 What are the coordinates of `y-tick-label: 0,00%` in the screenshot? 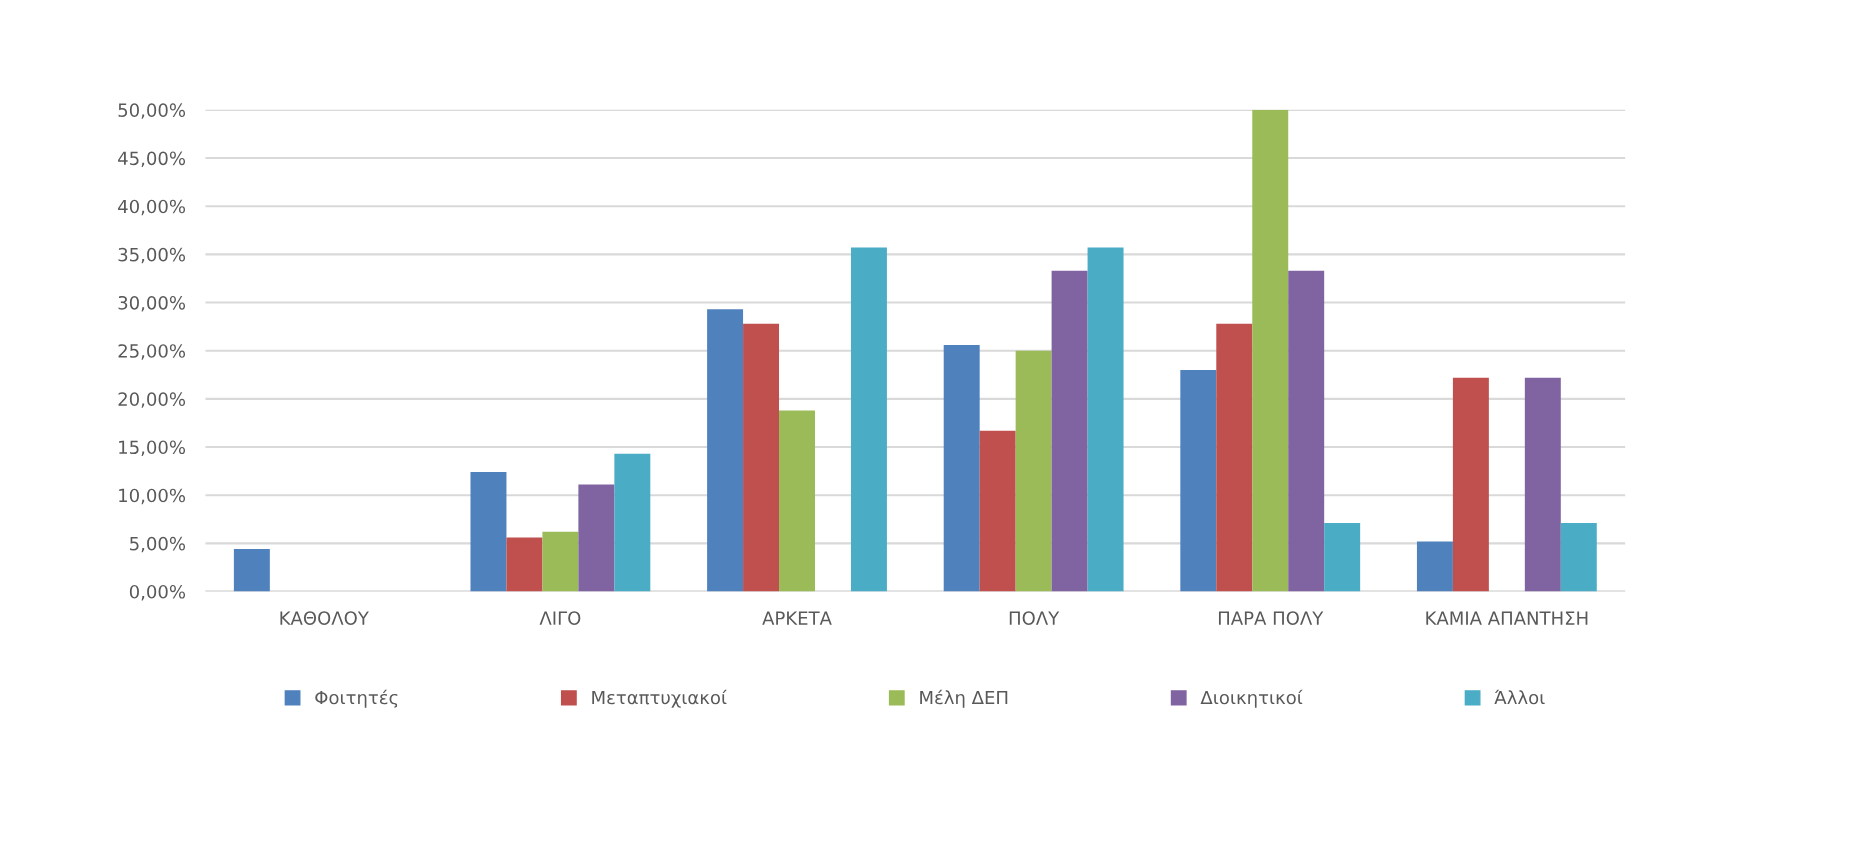 It's located at (157, 592).